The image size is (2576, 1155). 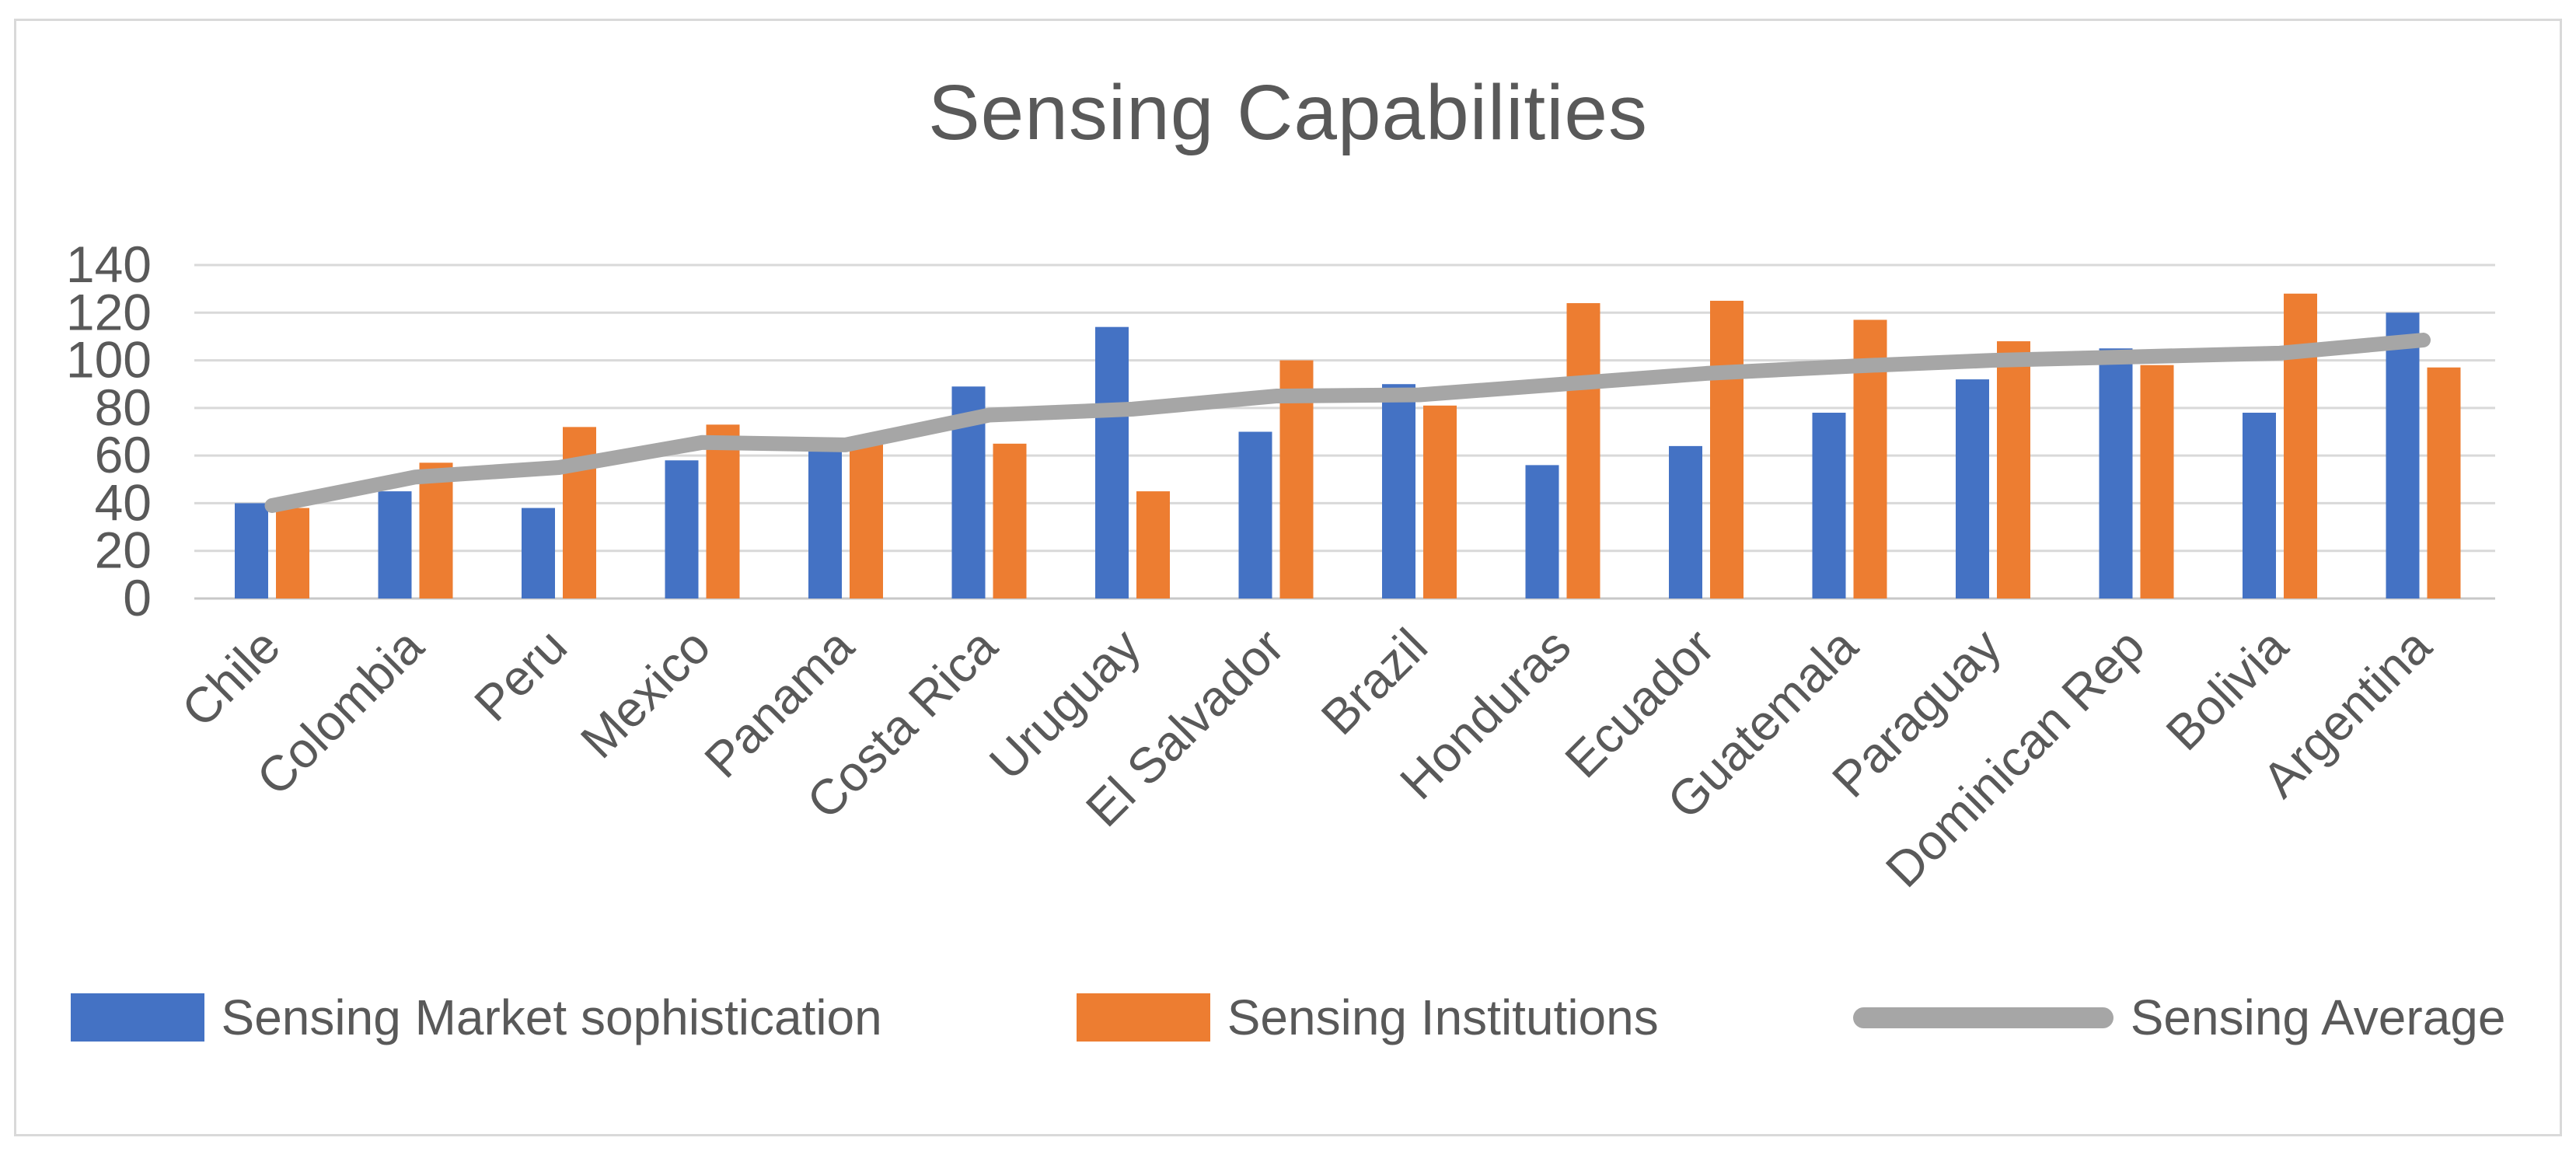 I want to click on bar-uruguay-sensing-institutions, so click(x=1153, y=544).